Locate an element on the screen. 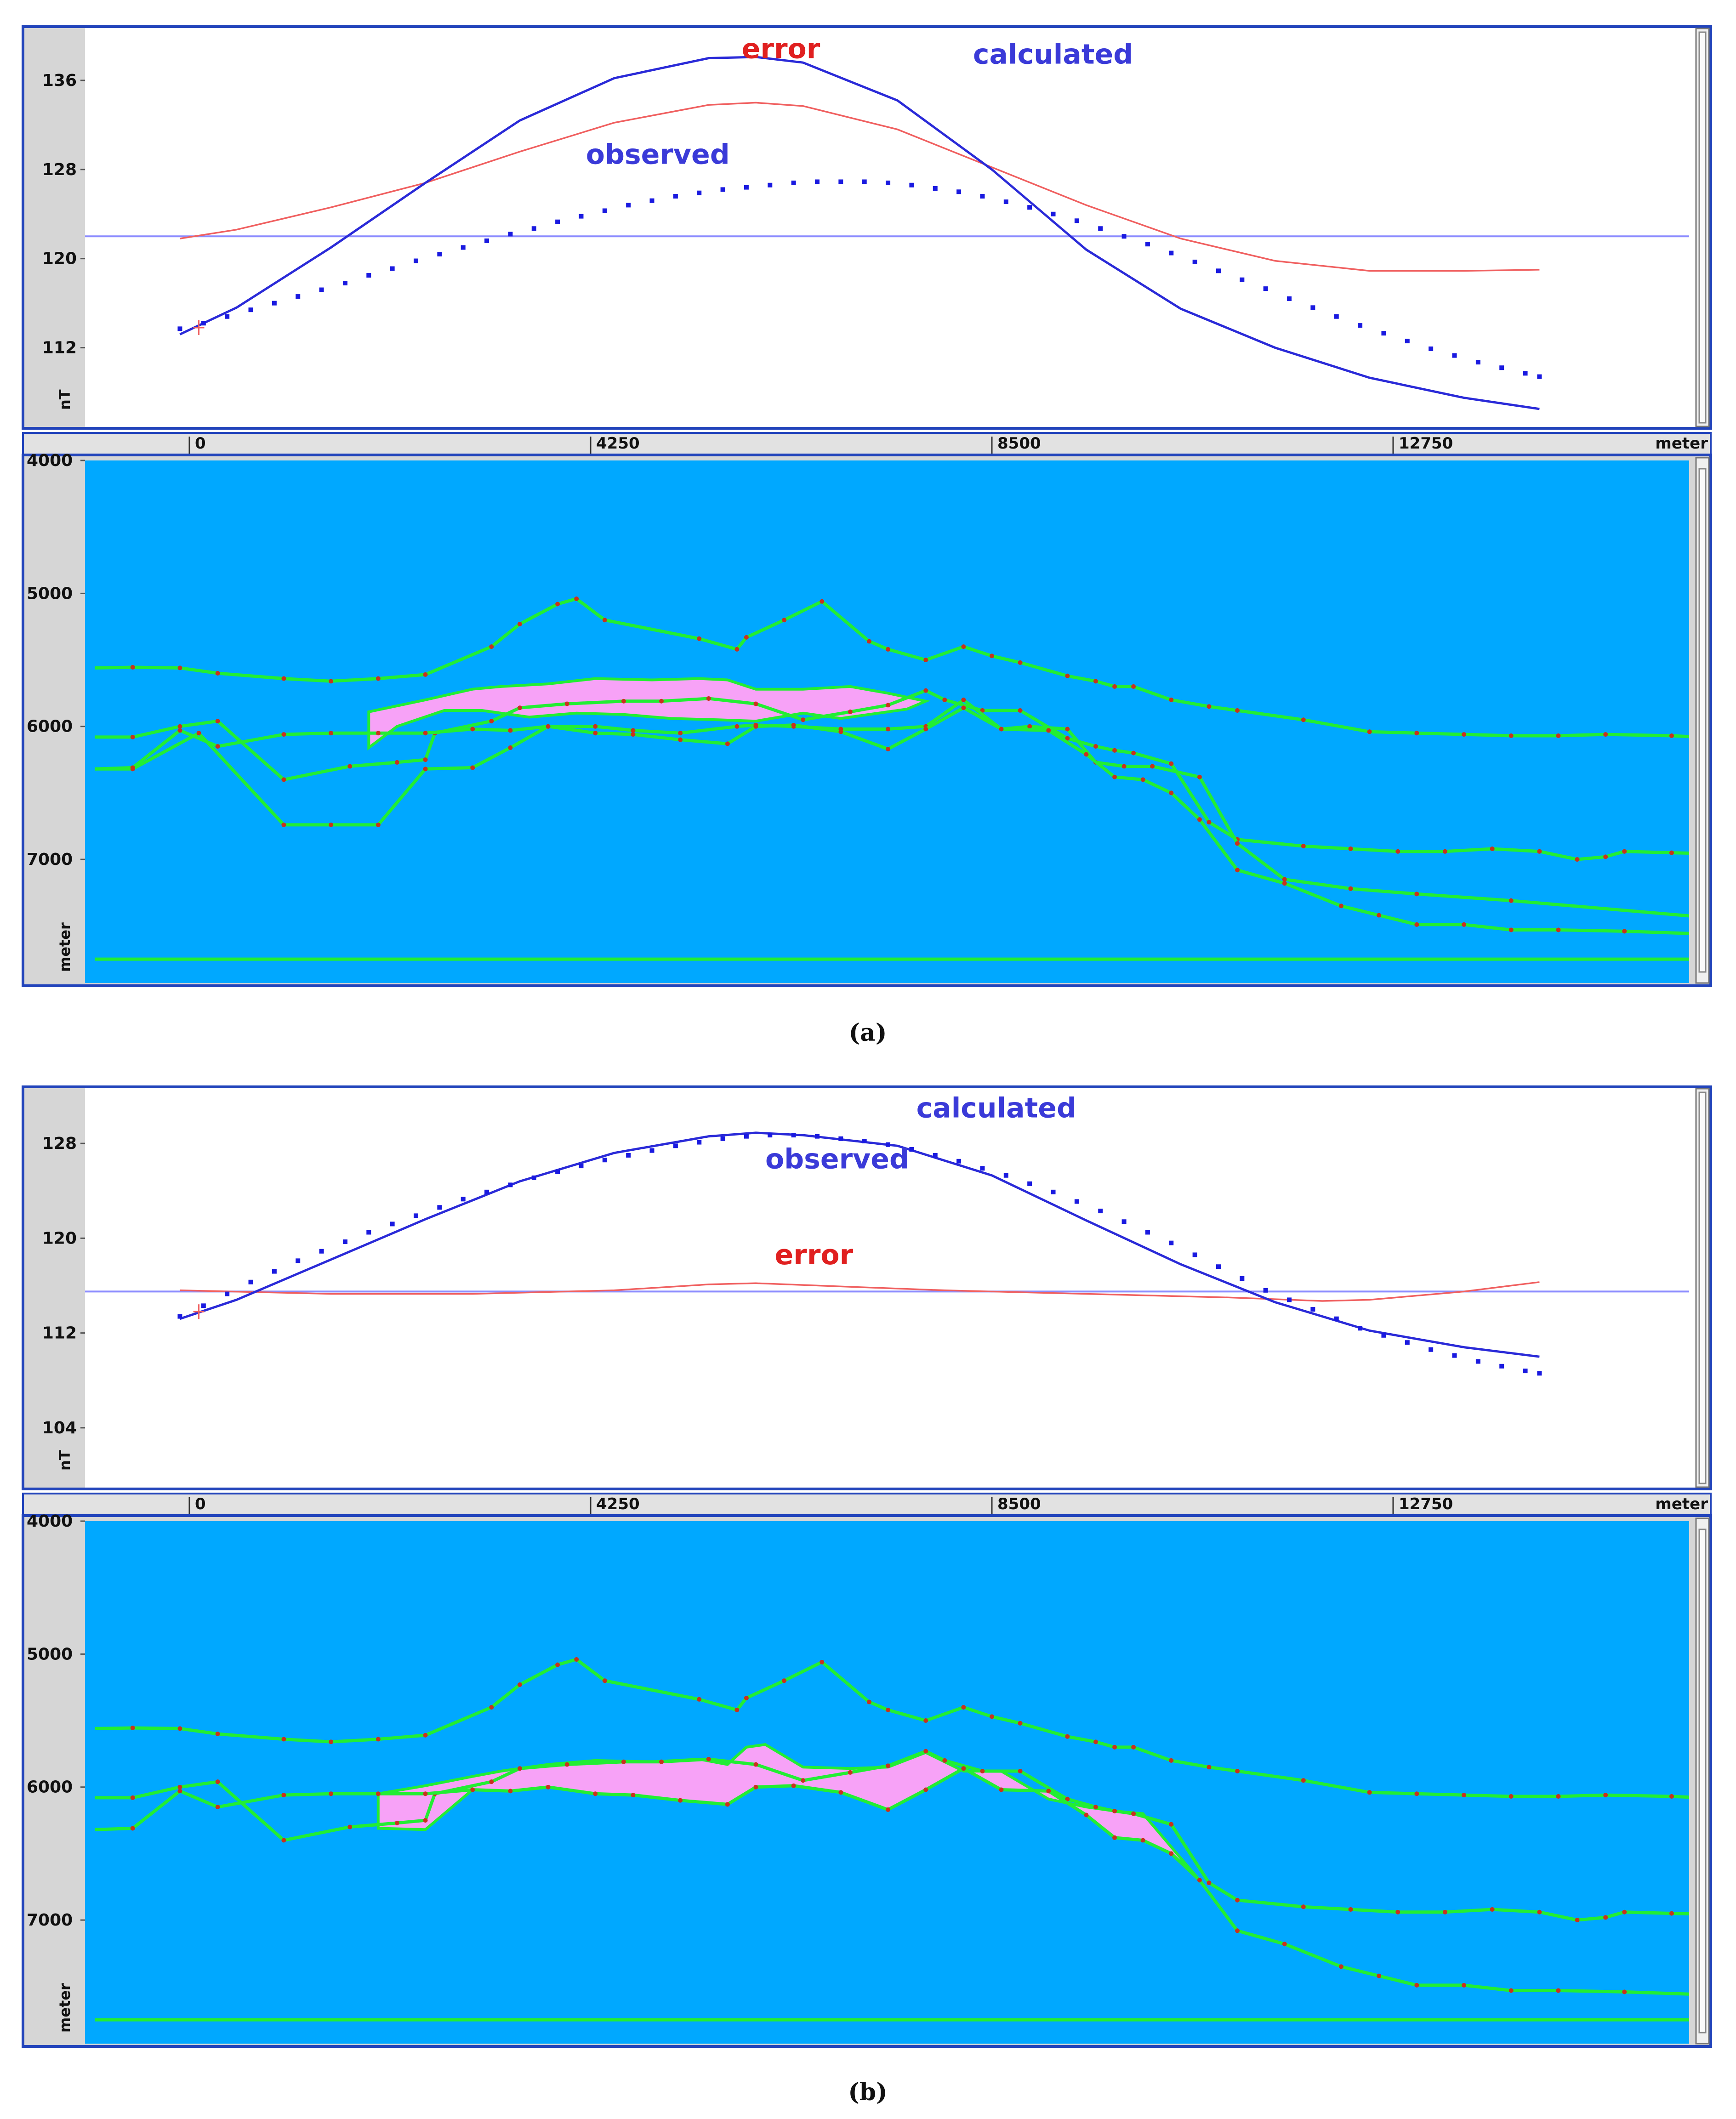  profile-ytick-label: 104 is located at coordinates (59, 1428).